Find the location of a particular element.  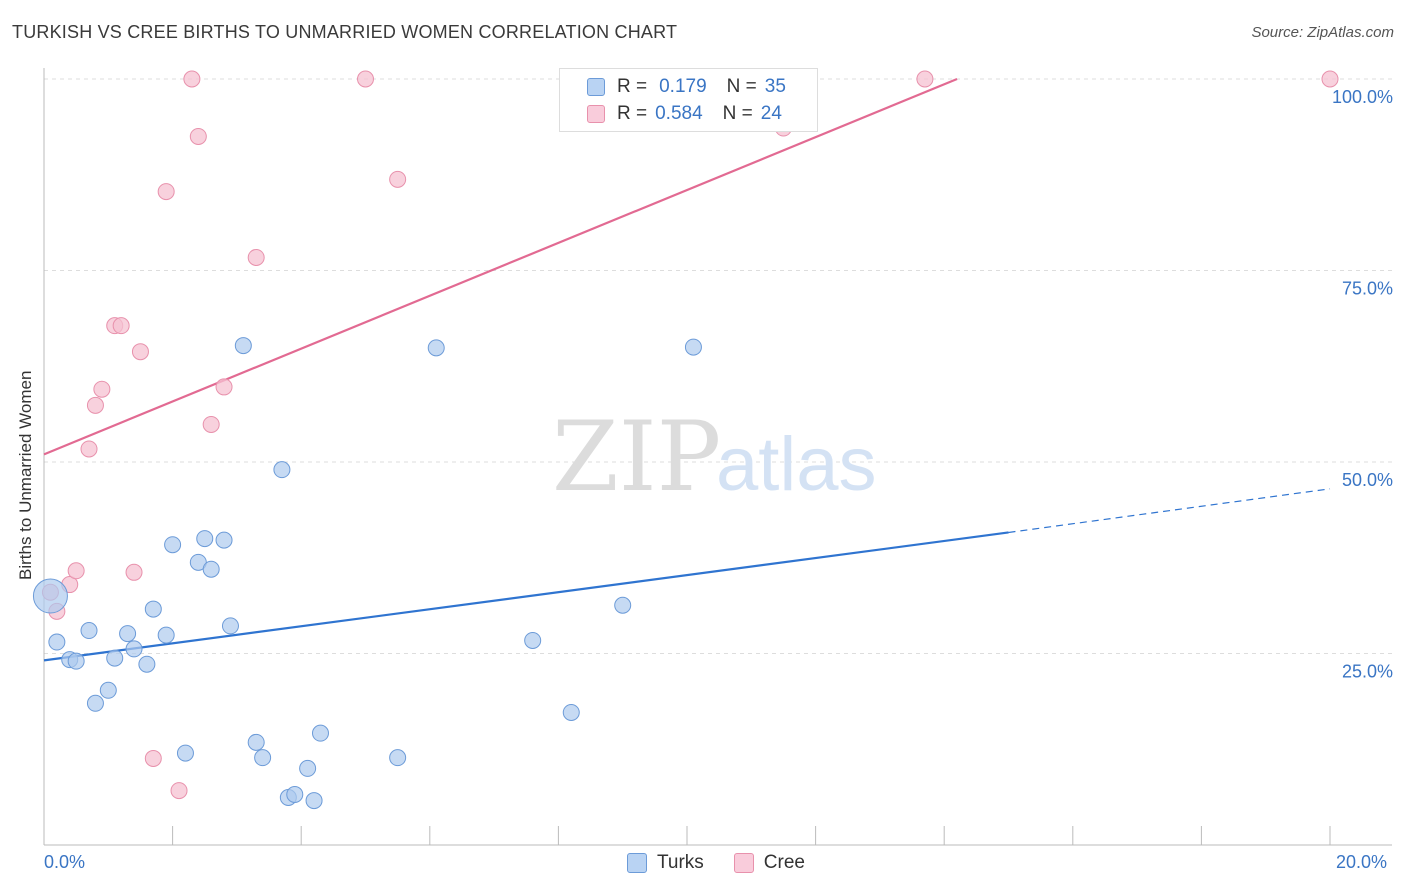

x-tick-label-max: 20.0% is located at coordinates (1362, 862).